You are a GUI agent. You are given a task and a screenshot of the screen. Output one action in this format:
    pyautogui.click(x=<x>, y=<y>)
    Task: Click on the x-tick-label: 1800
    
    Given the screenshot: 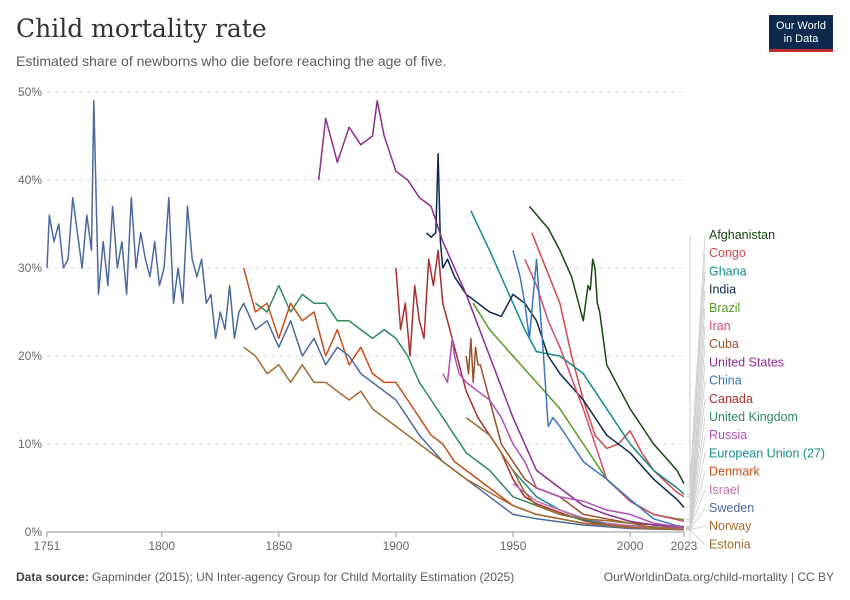 What is the action you would take?
    pyautogui.click(x=161, y=546)
    